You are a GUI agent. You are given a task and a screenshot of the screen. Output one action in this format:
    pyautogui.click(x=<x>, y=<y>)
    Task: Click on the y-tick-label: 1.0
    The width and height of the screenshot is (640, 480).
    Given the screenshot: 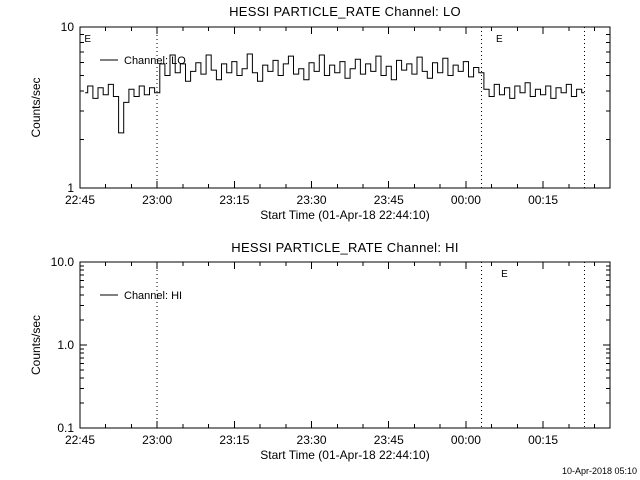 What is the action you would take?
    pyautogui.click(x=65, y=345)
    